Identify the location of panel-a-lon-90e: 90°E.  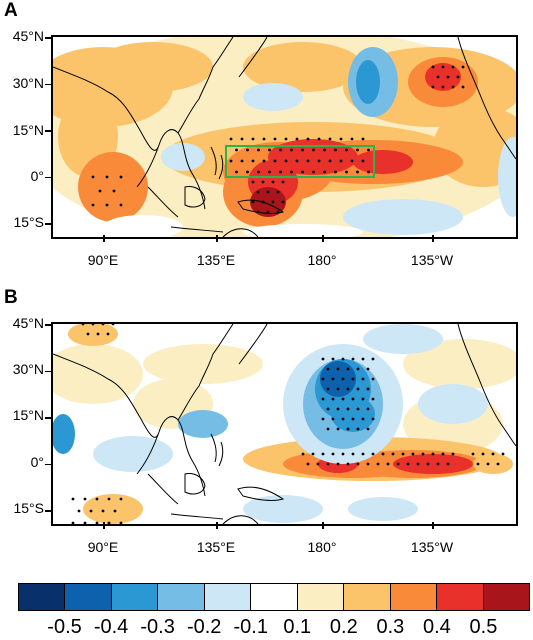
(103, 260).